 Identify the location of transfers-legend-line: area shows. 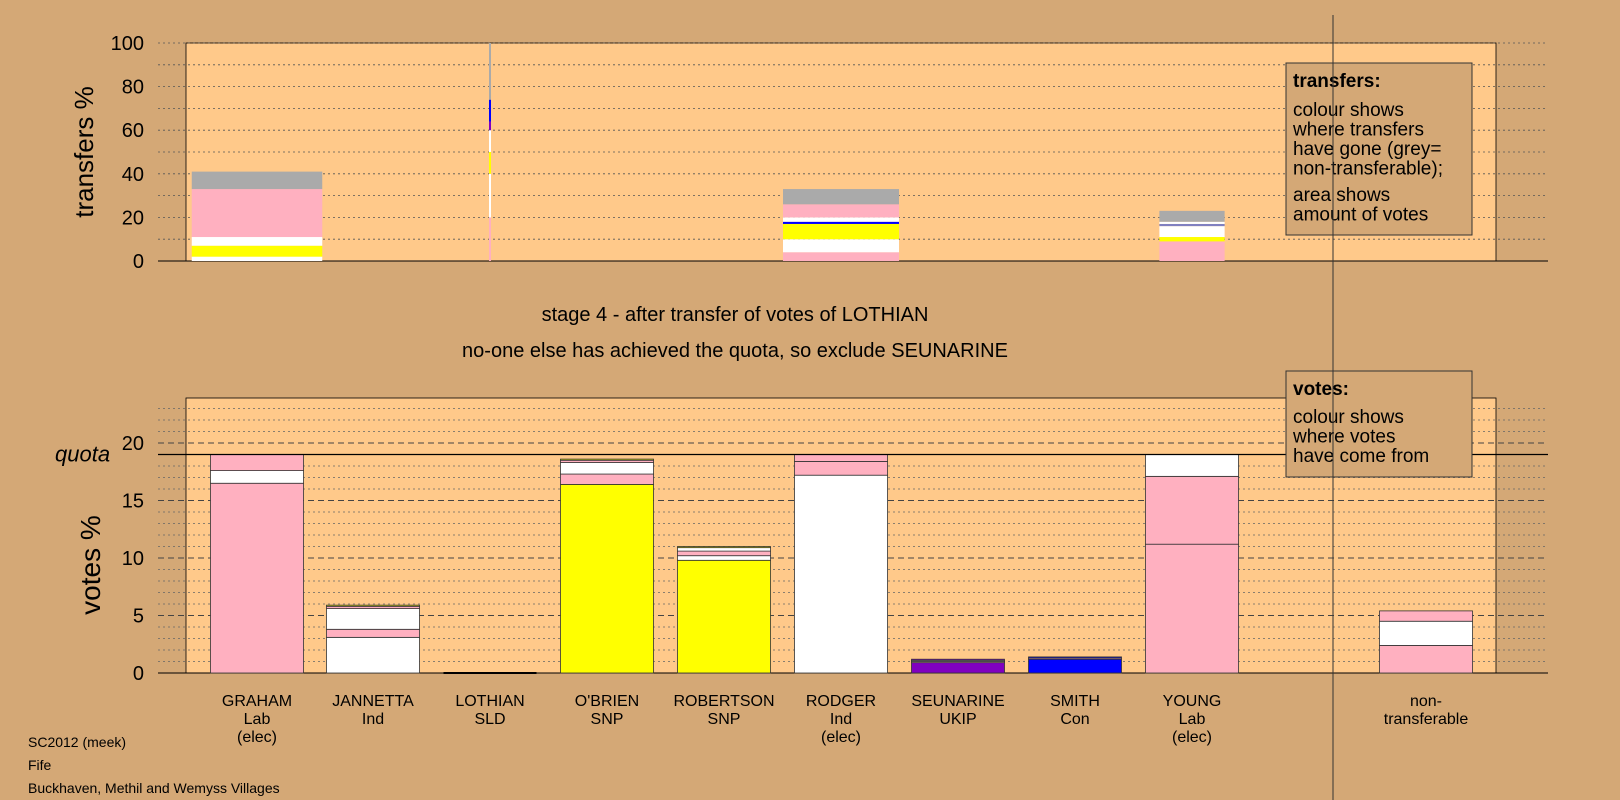
(1341, 195).